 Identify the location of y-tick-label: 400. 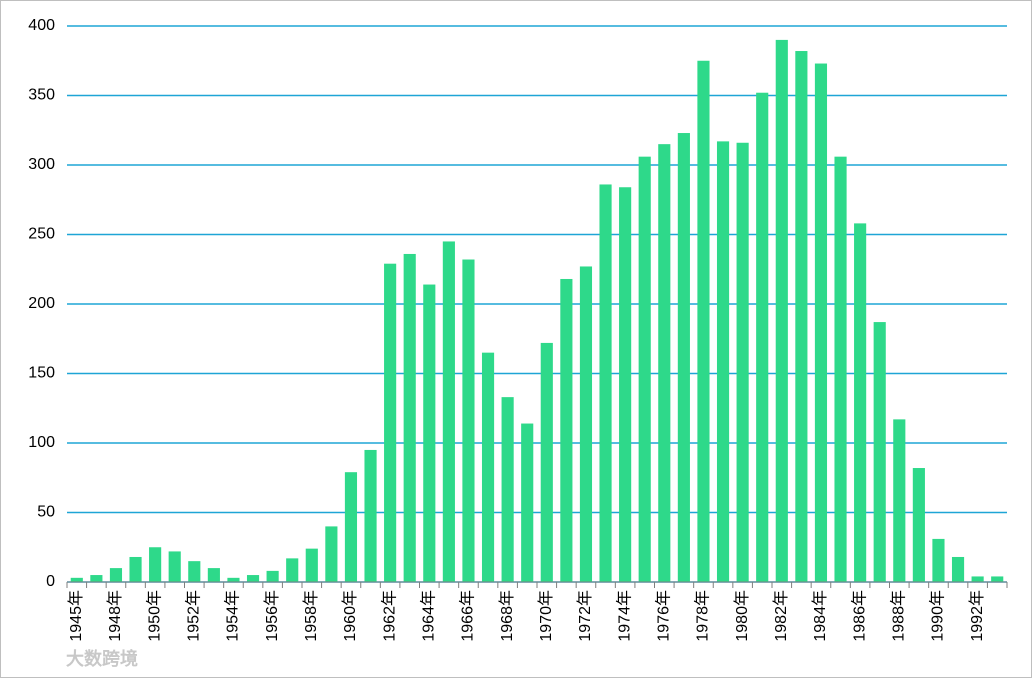
(41, 25).